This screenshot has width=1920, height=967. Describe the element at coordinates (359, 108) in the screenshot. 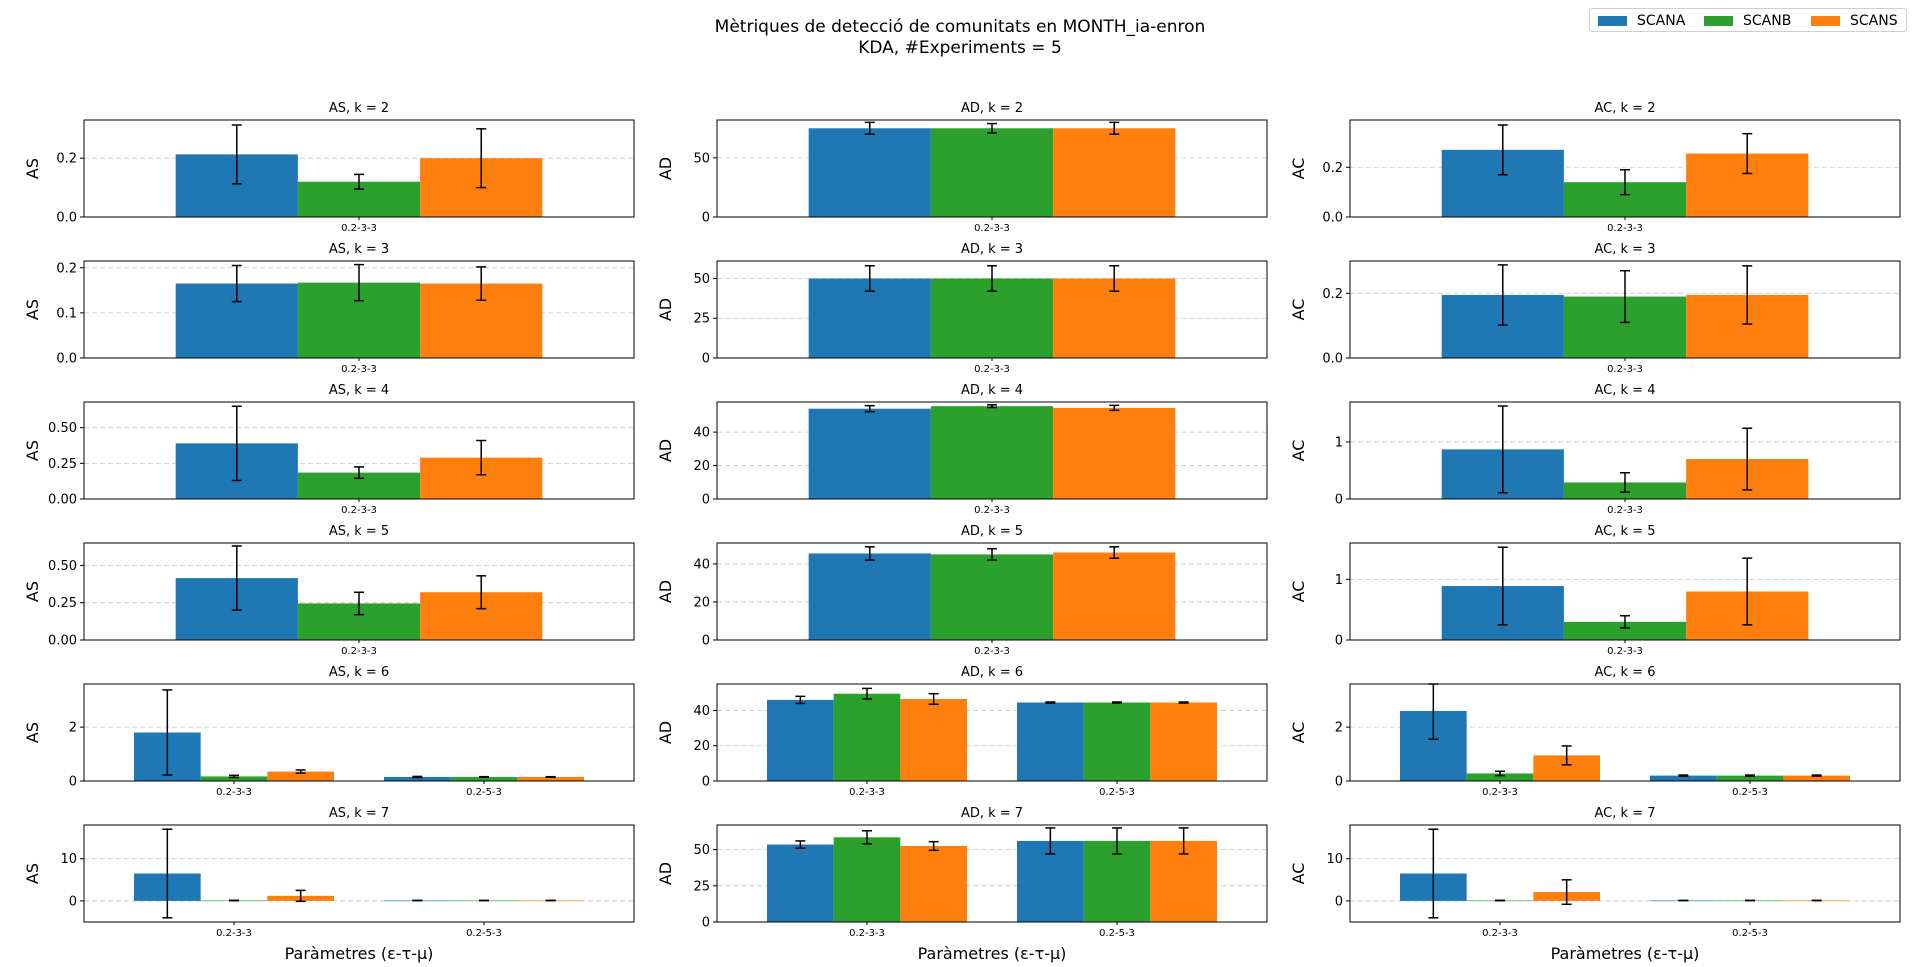

I see `subplot-title: AS, k = 2` at that location.